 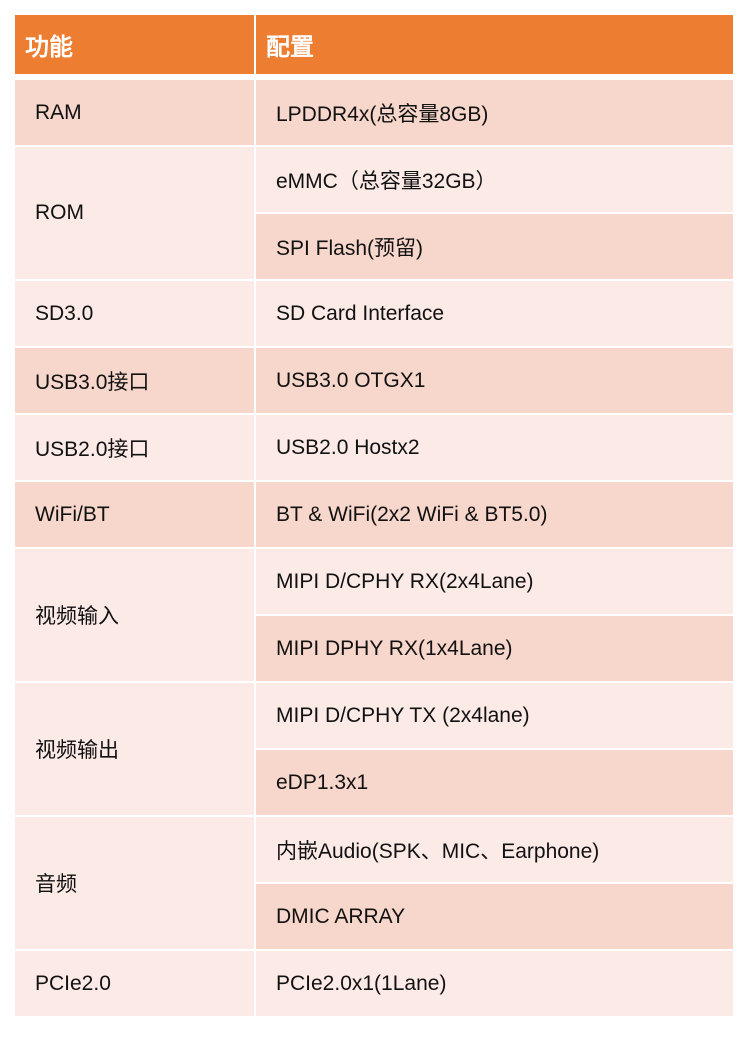 What do you see at coordinates (134, 883) in the screenshot?
I see `feature-cell: 音频` at bounding box center [134, 883].